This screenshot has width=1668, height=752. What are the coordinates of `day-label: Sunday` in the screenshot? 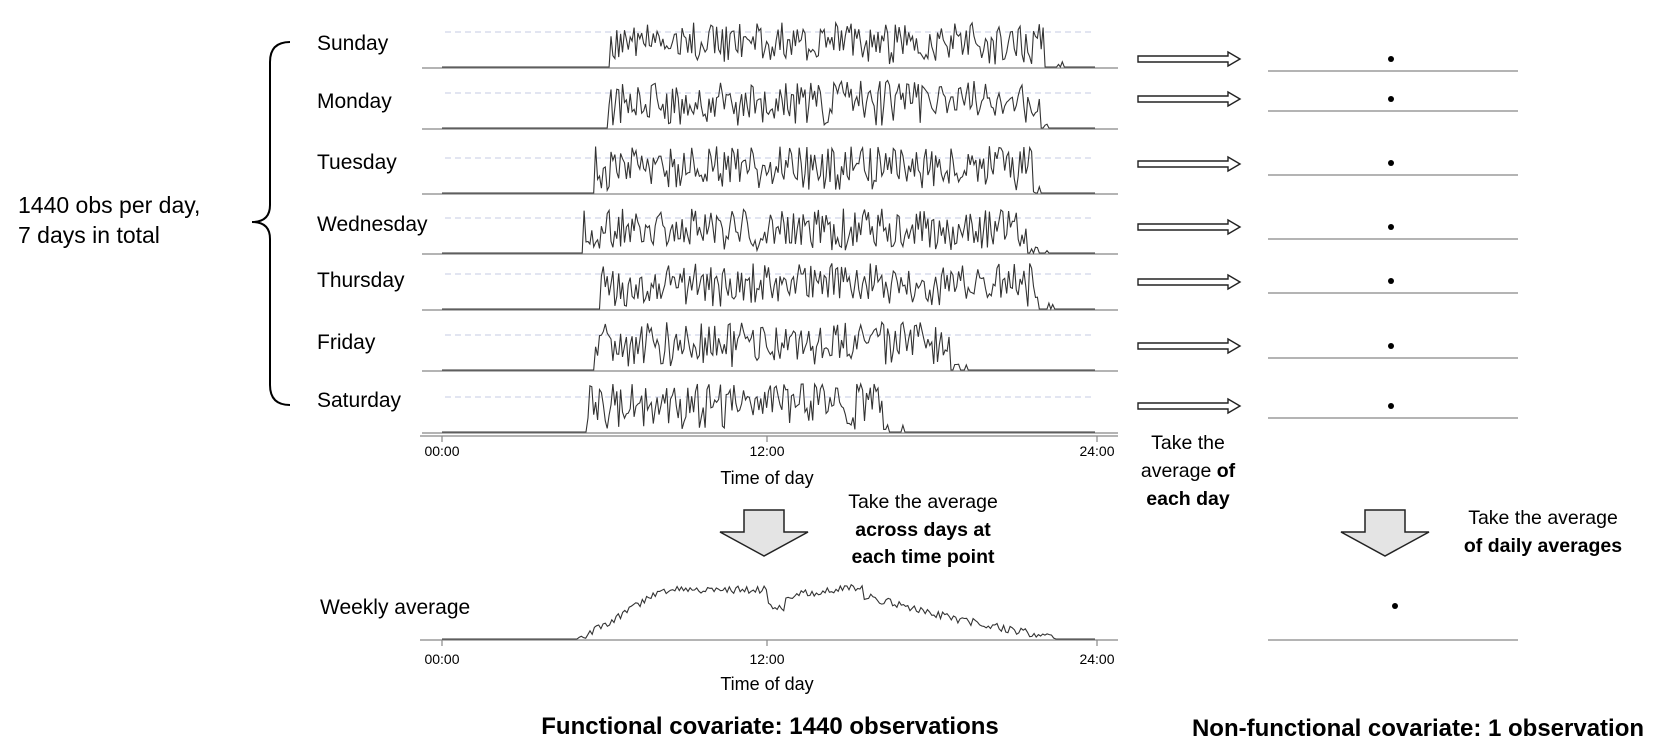 It's located at (353, 43).